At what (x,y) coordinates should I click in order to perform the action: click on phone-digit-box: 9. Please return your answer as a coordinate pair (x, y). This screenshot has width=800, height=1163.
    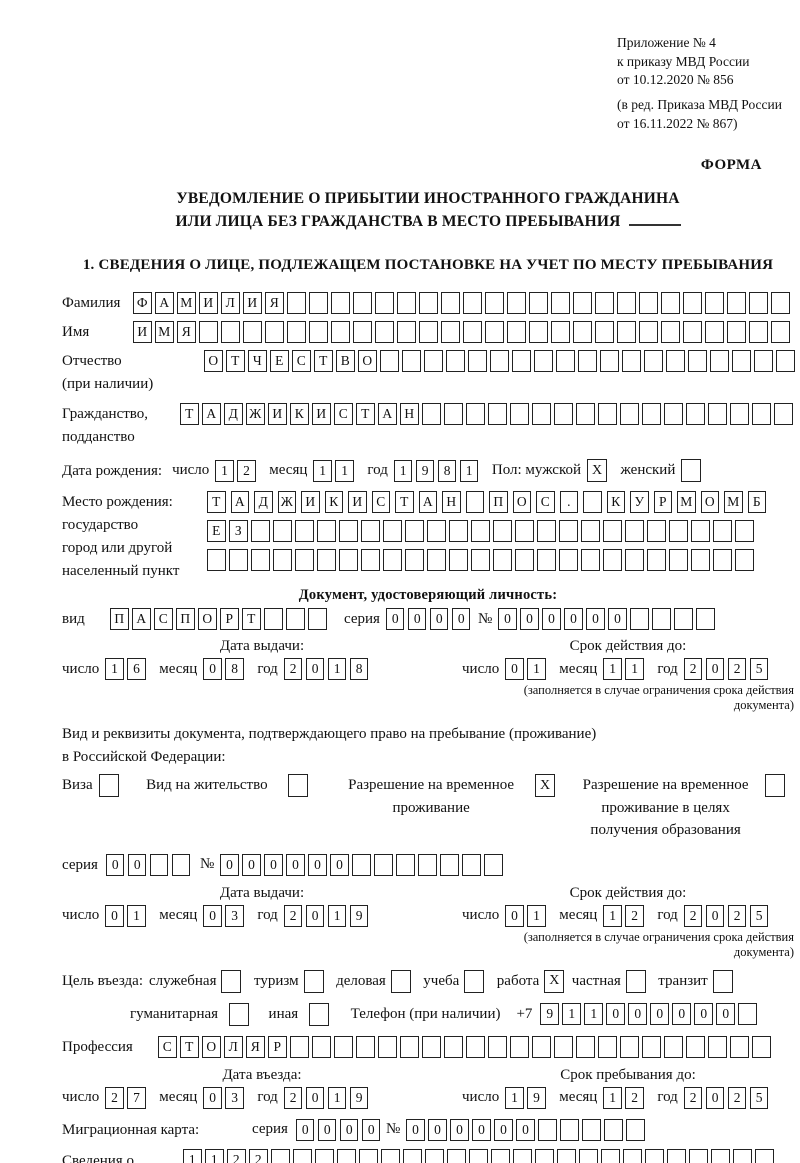
    Looking at the image, I should click on (549, 1014).